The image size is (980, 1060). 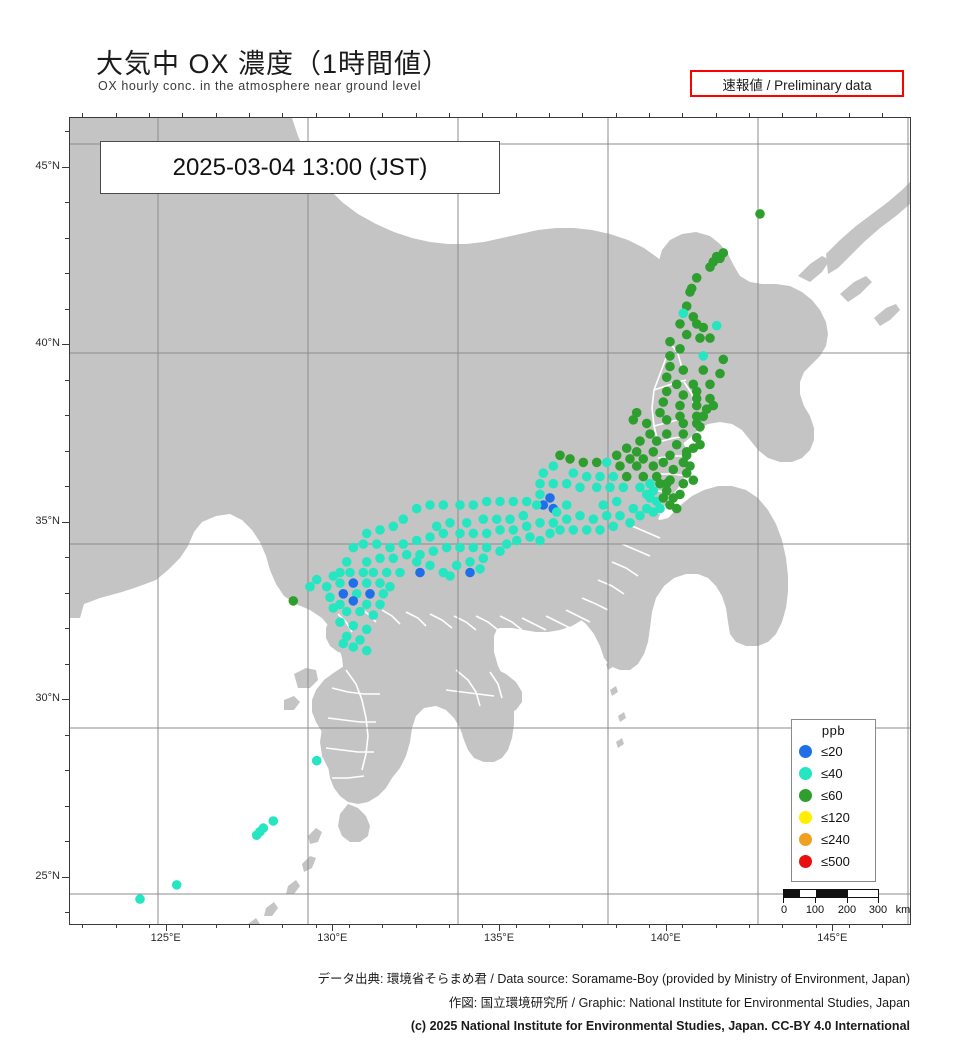 What do you see at coordinates (833, 773) in the screenshot?
I see `legend-item-2: ≤40` at bounding box center [833, 773].